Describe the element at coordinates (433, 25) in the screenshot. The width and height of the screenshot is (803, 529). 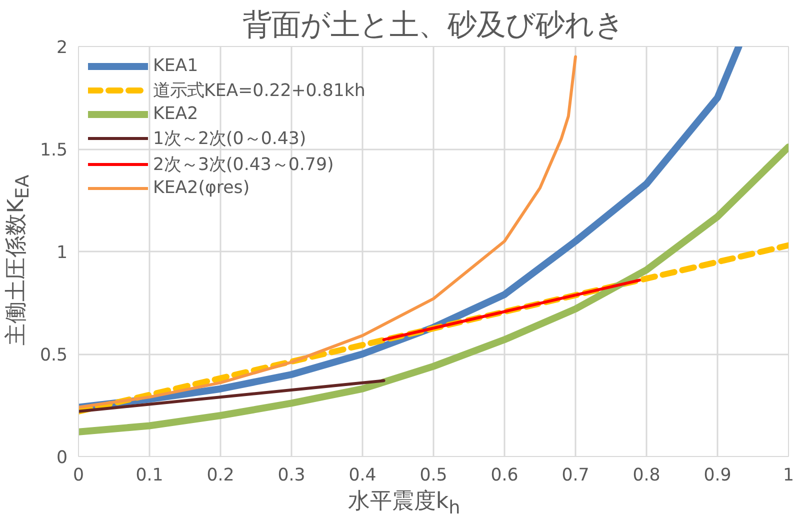
I see `chart-title: 背面が土と土、砂及び砂れき` at that location.